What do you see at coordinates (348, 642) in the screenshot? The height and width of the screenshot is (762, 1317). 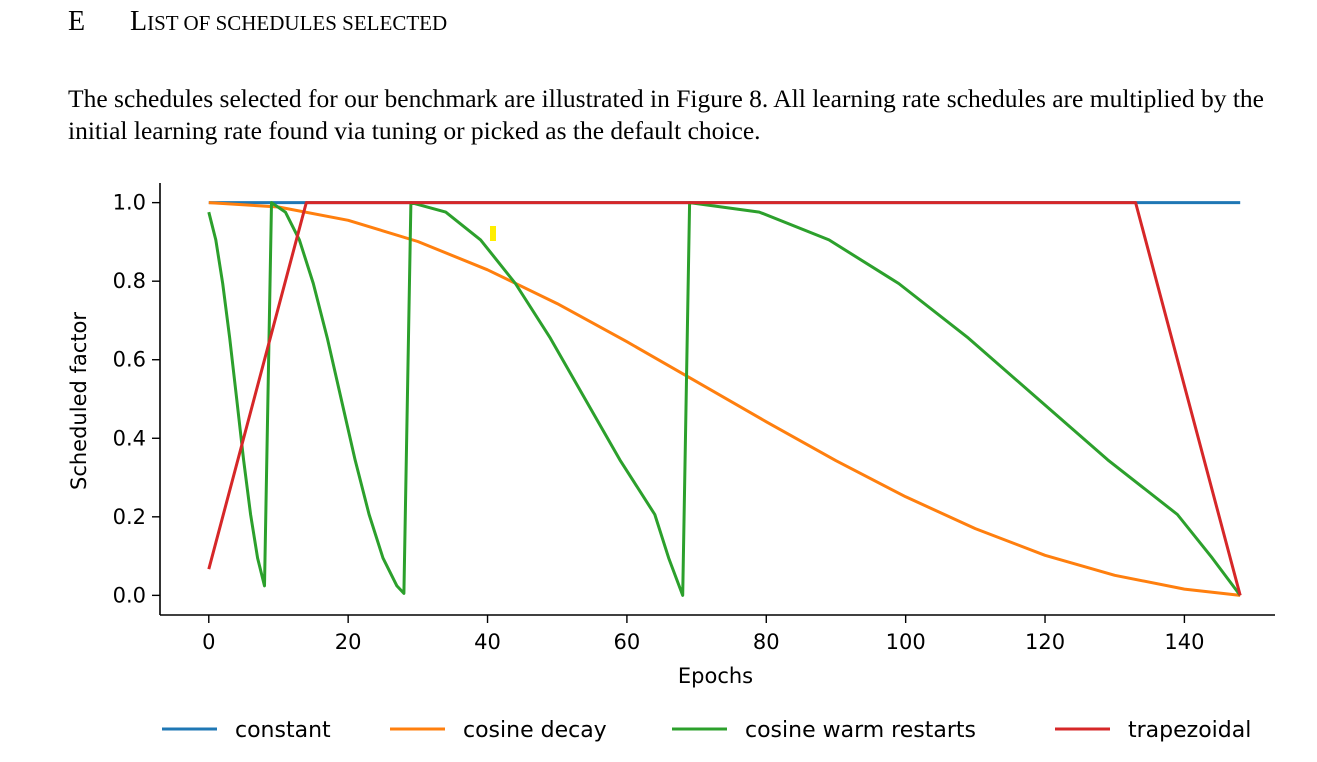 I see `x-tick-label: 20` at bounding box center [348, 642].